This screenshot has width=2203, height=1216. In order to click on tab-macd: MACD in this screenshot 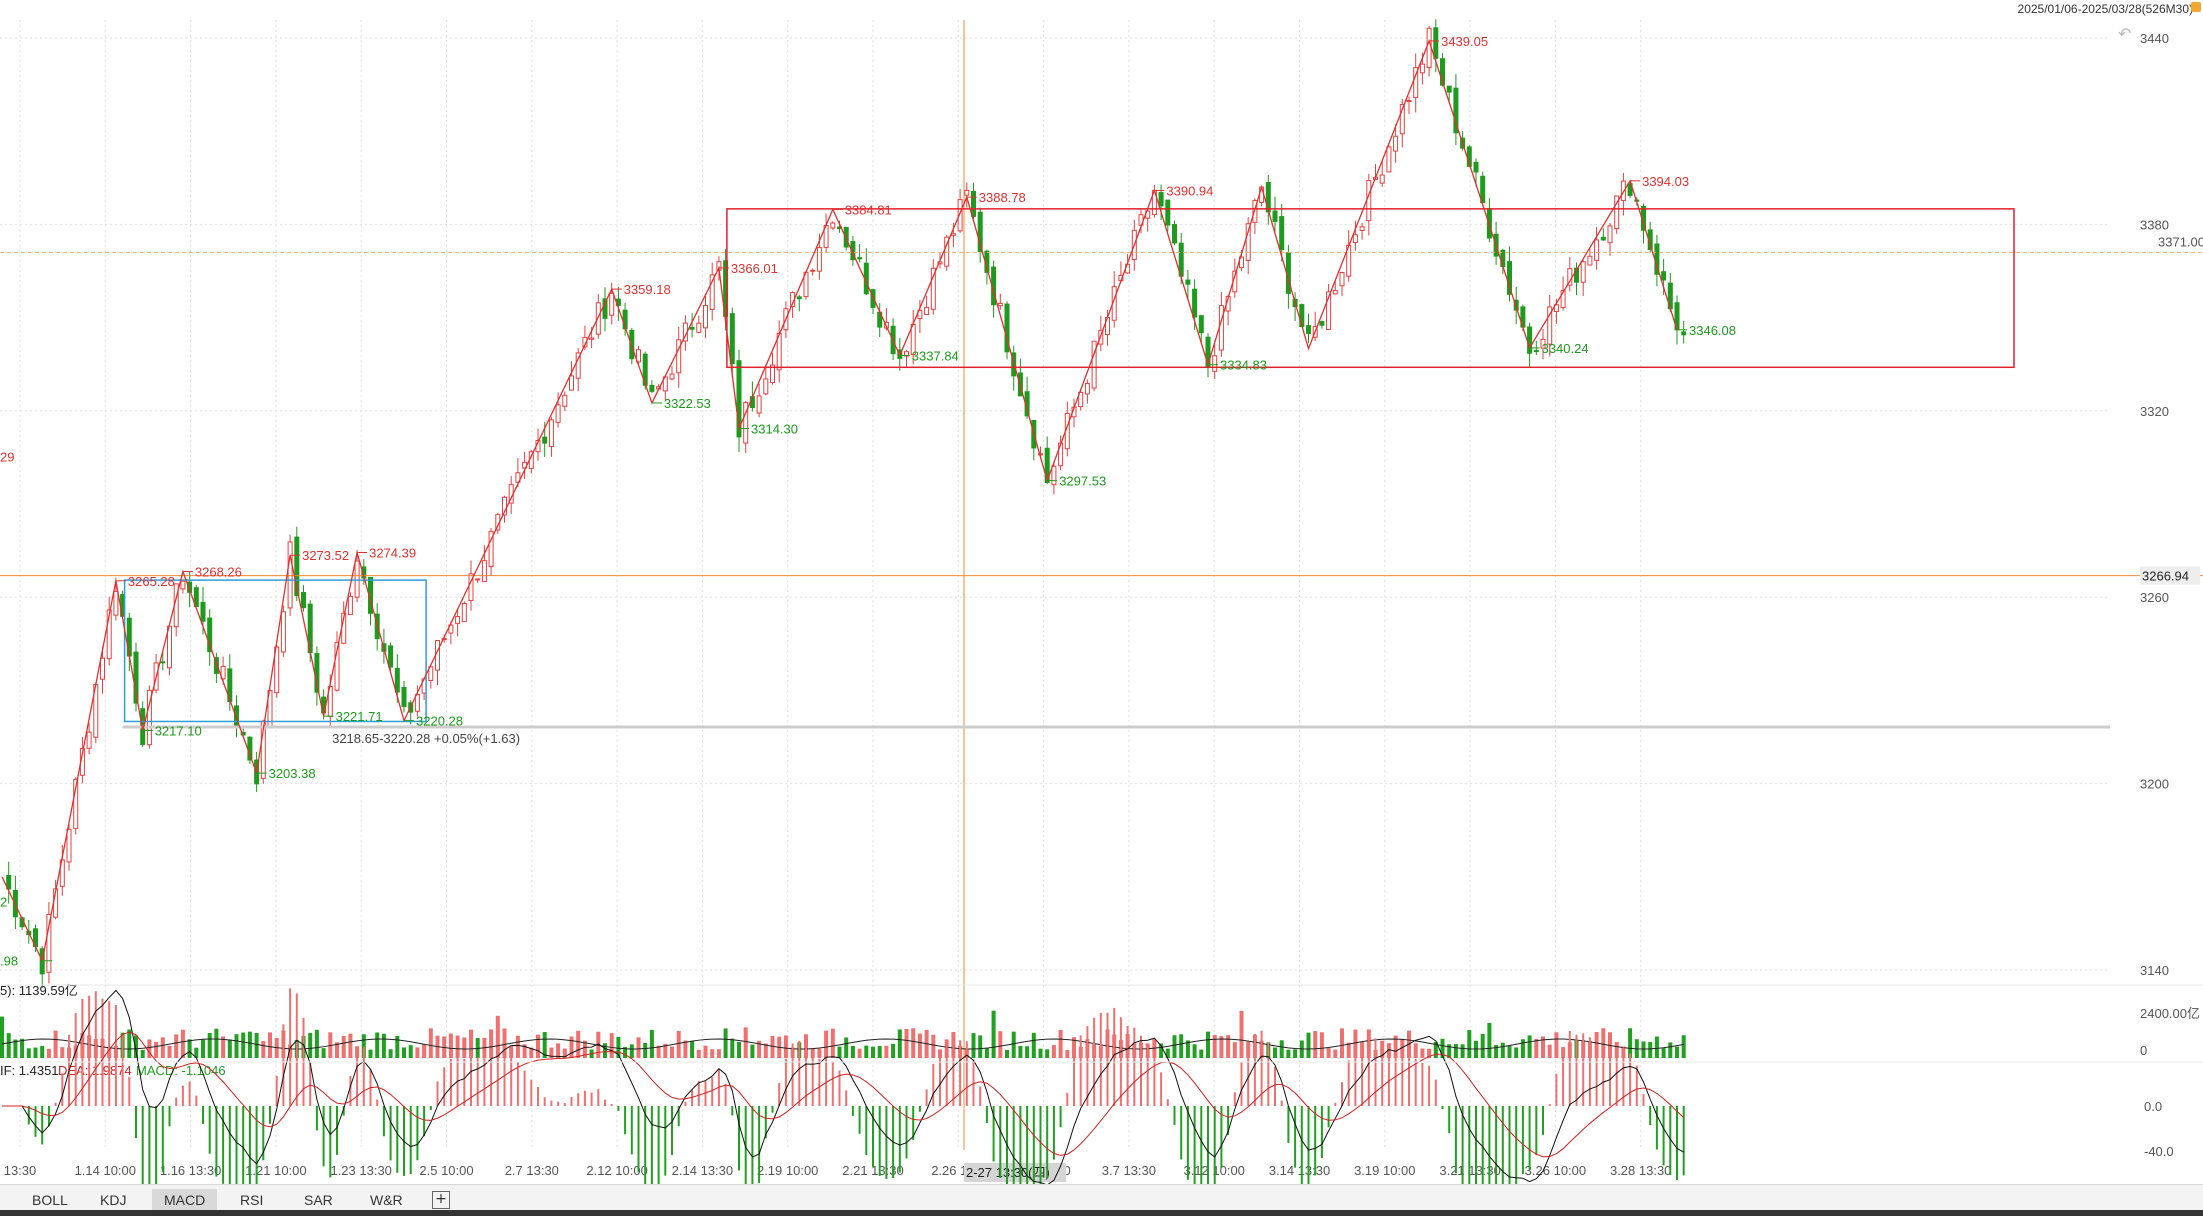, I will do `click(185, 1200)`.